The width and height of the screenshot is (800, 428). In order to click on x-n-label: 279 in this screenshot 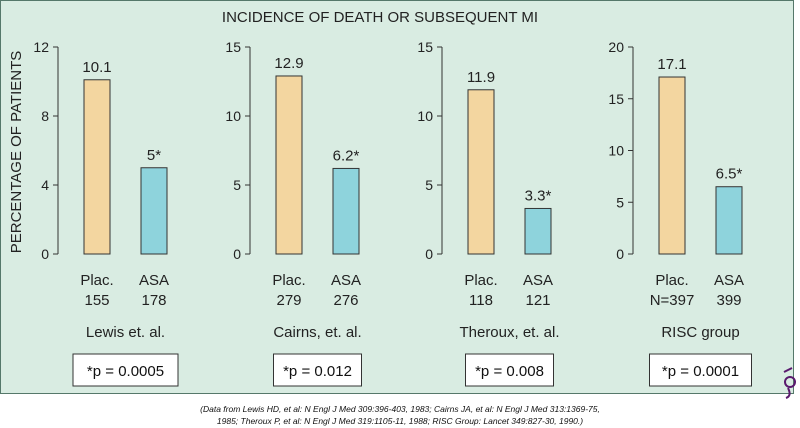, I will do `click(288, 300)`.